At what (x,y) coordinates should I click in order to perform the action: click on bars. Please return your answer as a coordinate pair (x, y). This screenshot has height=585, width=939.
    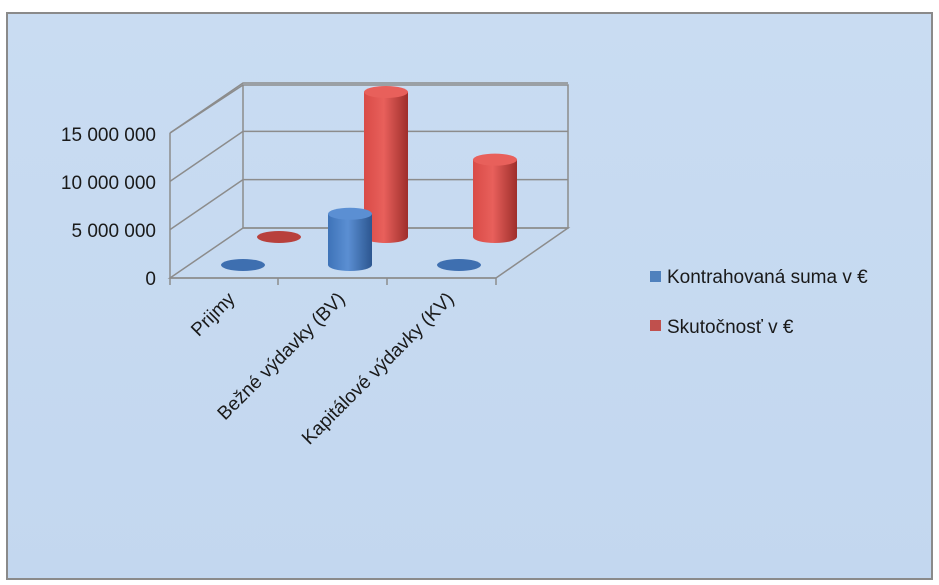
    Looking at the image, I should click on (369, 178).